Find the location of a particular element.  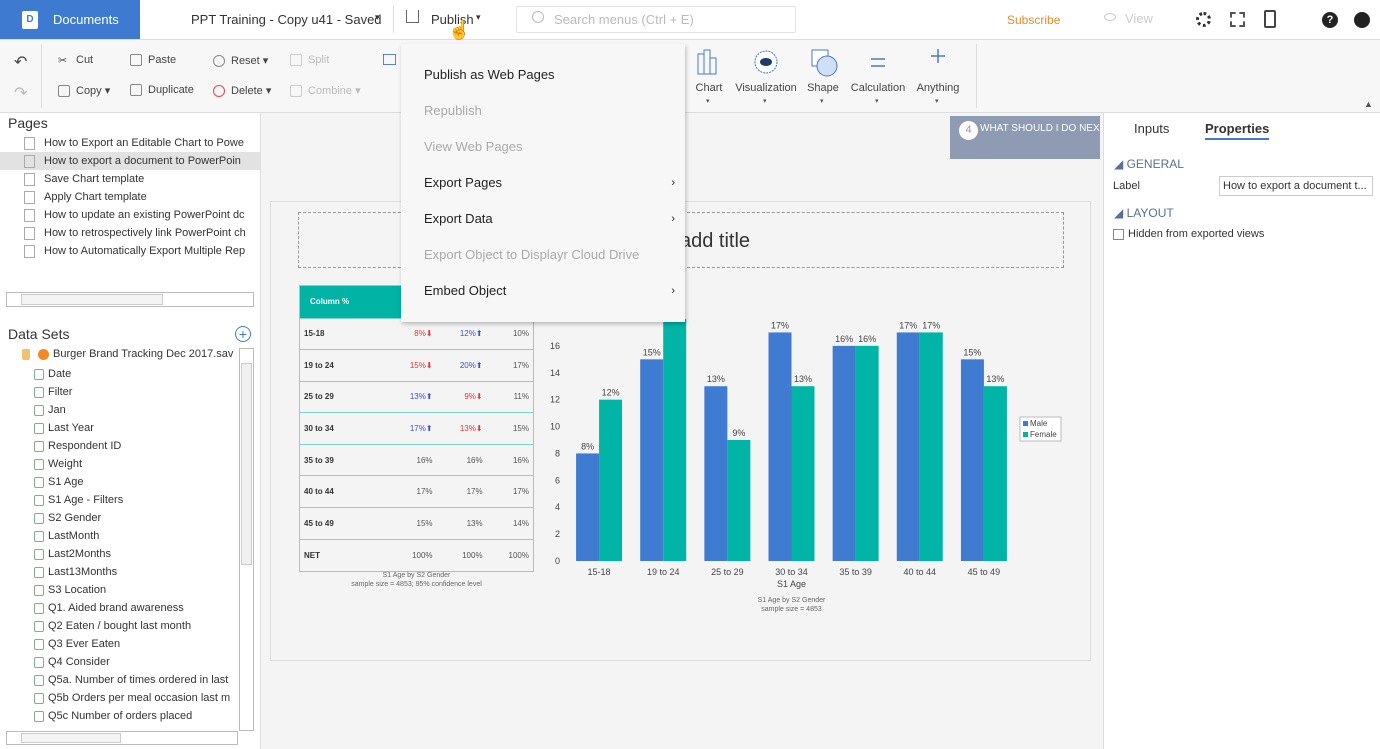

next-count: 4 is located at coordinates (968, 130).